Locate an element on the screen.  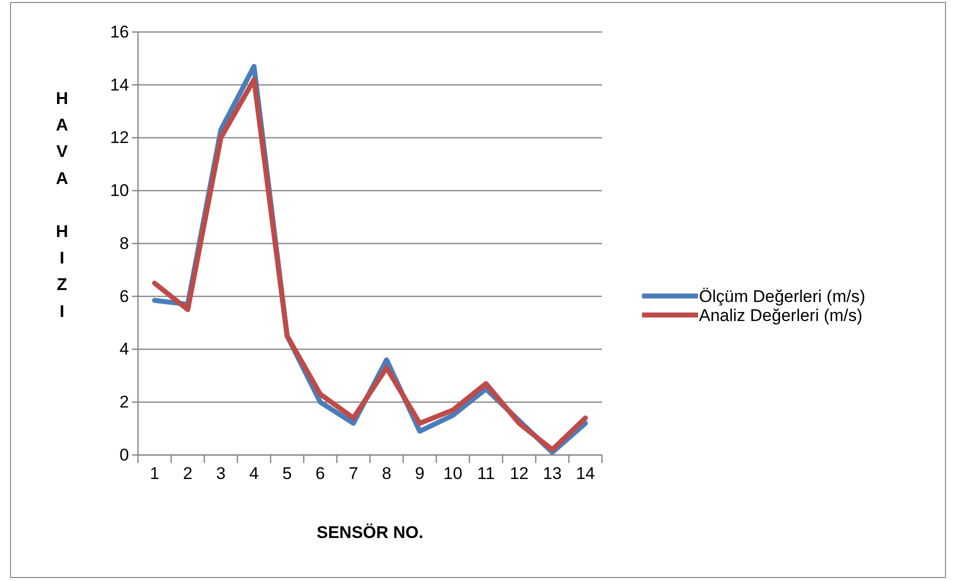
x-tick-label: 13 is located at coordinates (552, 474).